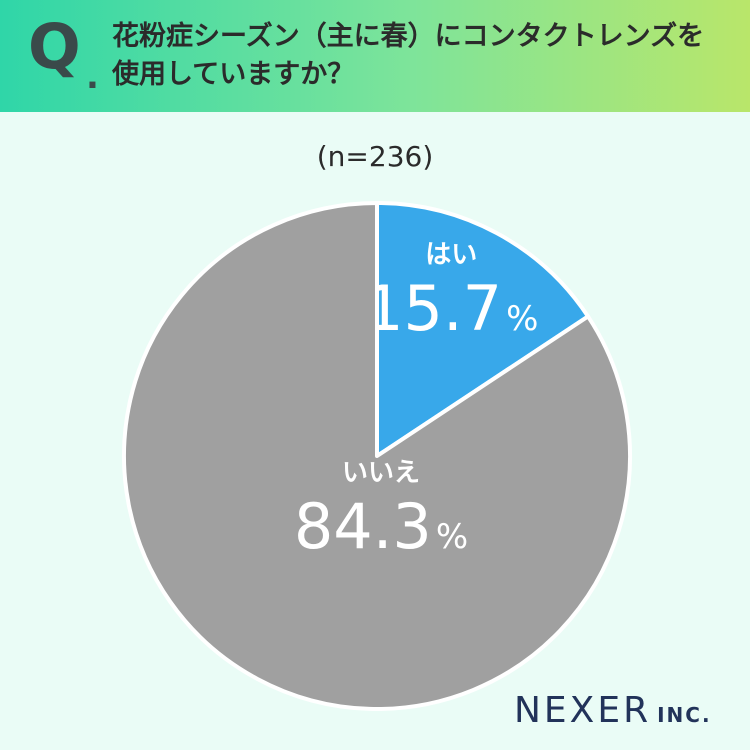  I want to click on logo-main-text: NEXER, so click(583, 710).